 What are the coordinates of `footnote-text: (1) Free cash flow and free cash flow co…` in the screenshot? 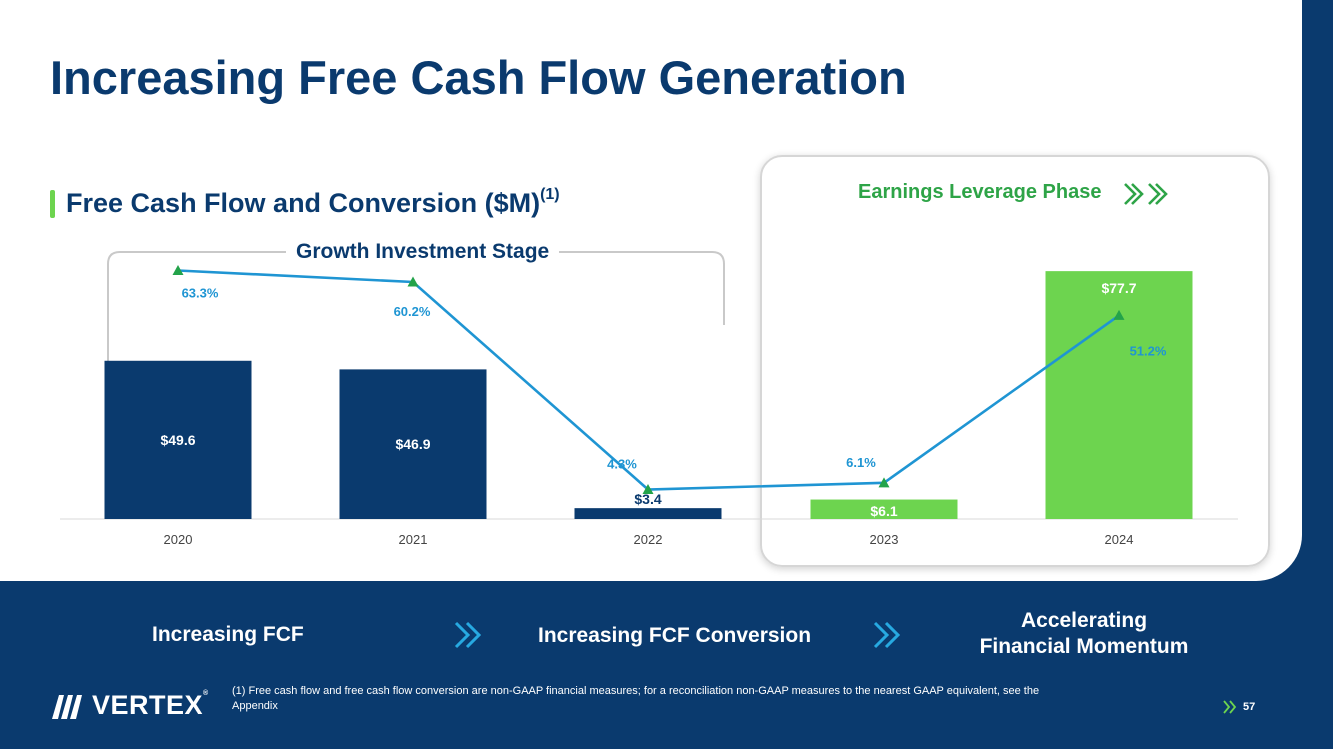 It's located at (636, 698).